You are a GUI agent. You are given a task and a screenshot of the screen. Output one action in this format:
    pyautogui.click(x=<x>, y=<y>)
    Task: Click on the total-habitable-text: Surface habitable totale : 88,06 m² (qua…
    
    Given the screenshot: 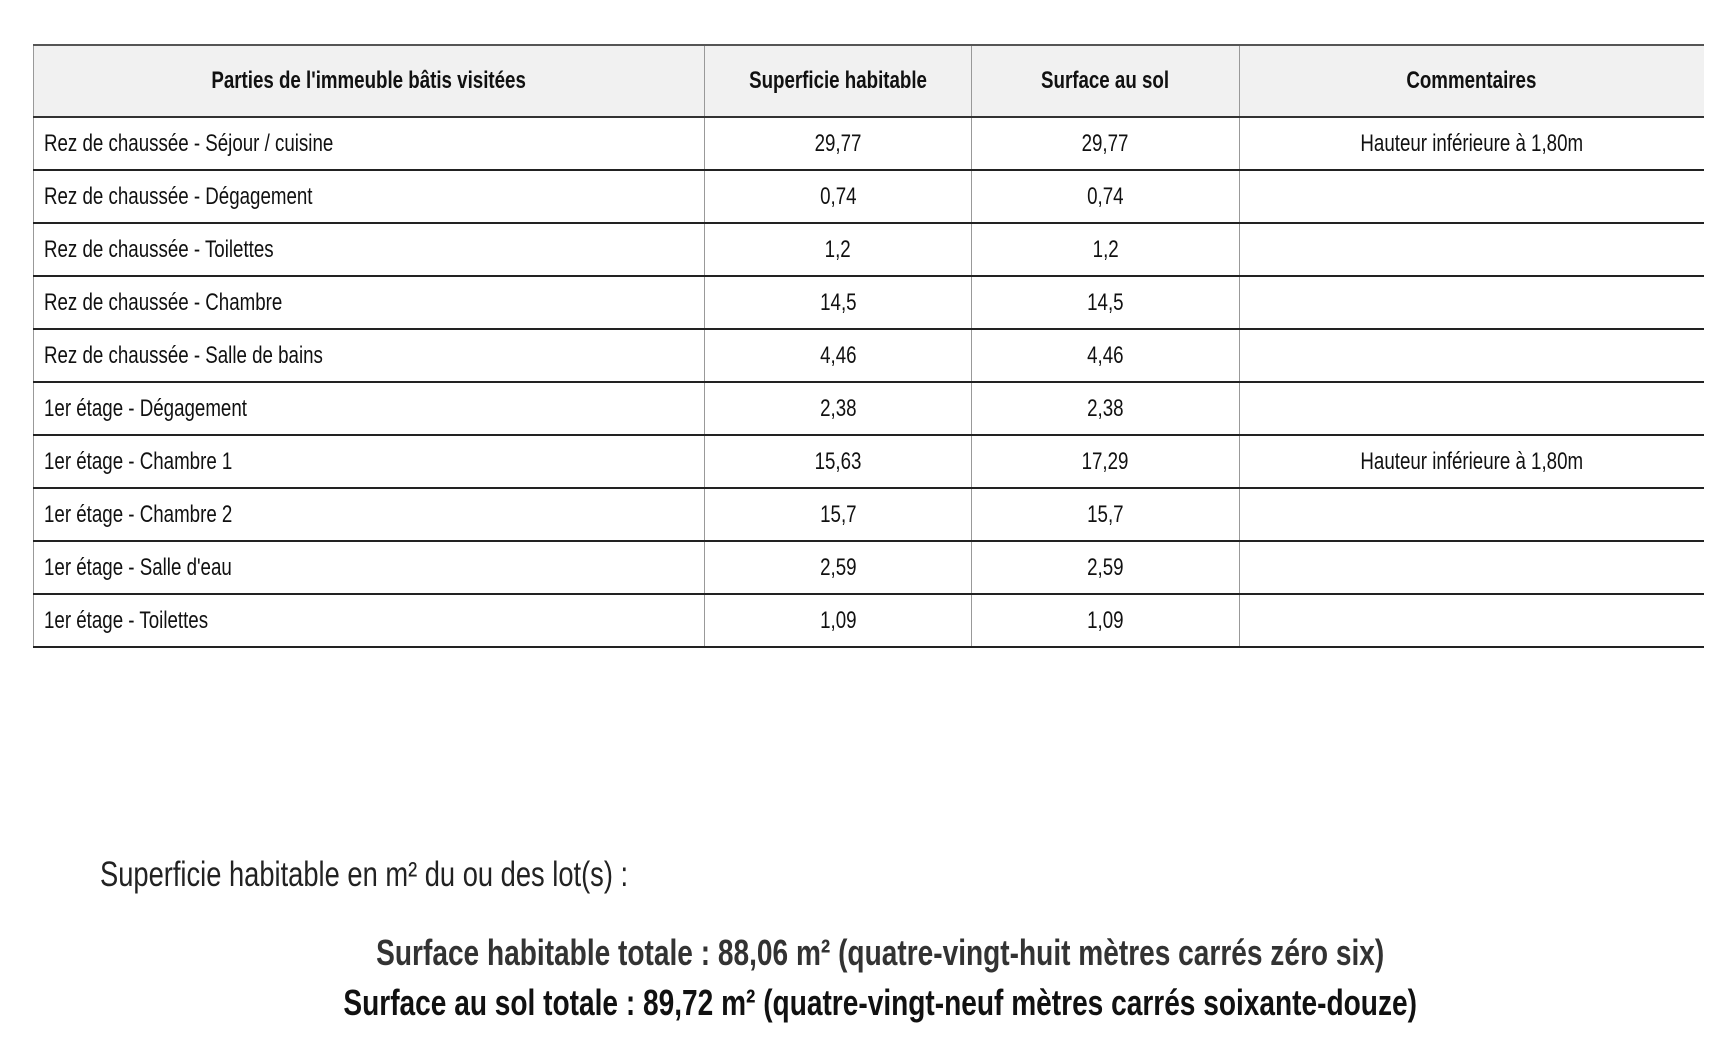 What is the action you would take?
    pyautogui.click(x=880, y=952)
    